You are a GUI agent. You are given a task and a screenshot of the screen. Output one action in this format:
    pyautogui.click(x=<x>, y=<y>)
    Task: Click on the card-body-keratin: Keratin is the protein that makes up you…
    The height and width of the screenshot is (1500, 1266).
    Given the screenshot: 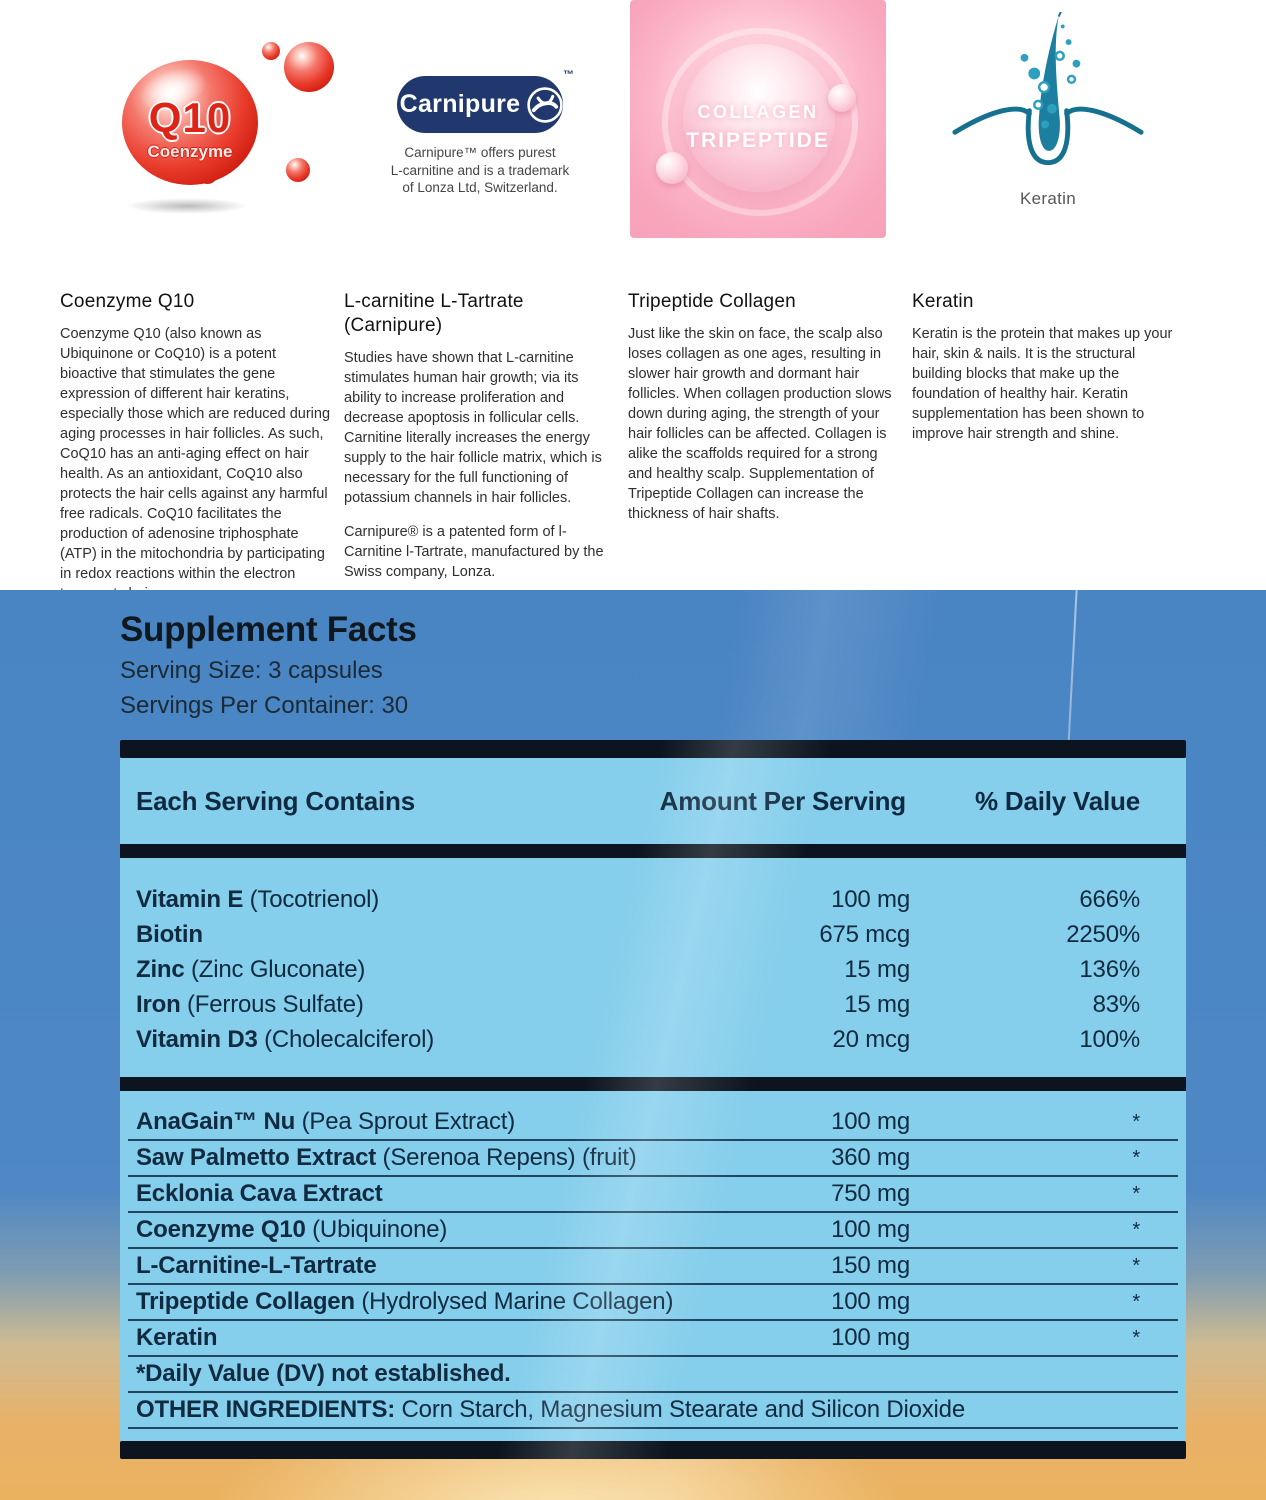 What is the action you would take?
    pyautogui.click(x=1042, y=383)
    